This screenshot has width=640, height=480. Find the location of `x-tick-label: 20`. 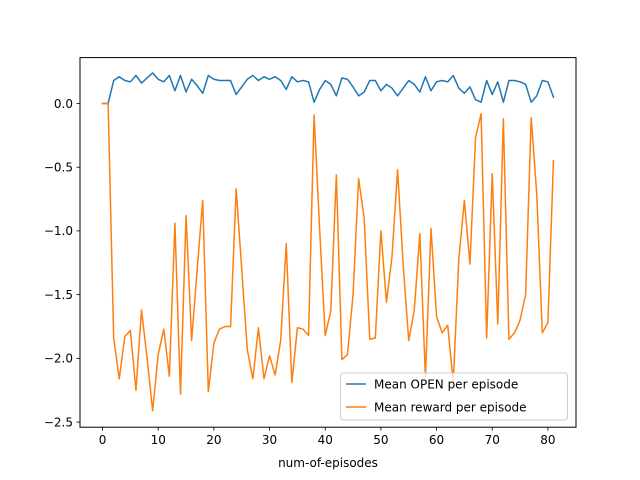

x-tick-label: 20 is located at coordinates (213, 440).